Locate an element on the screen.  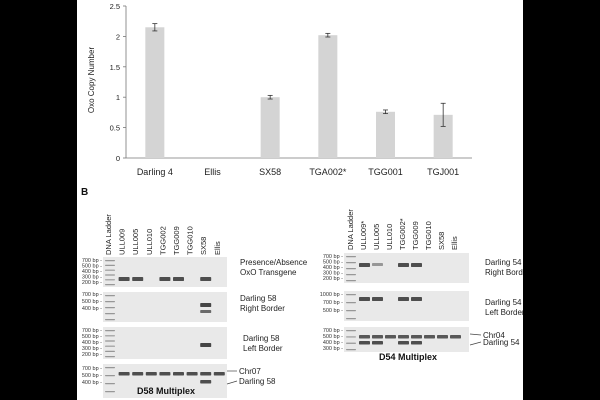
left-row3-label-line2: Left Border is located at coordinates (263, 348).